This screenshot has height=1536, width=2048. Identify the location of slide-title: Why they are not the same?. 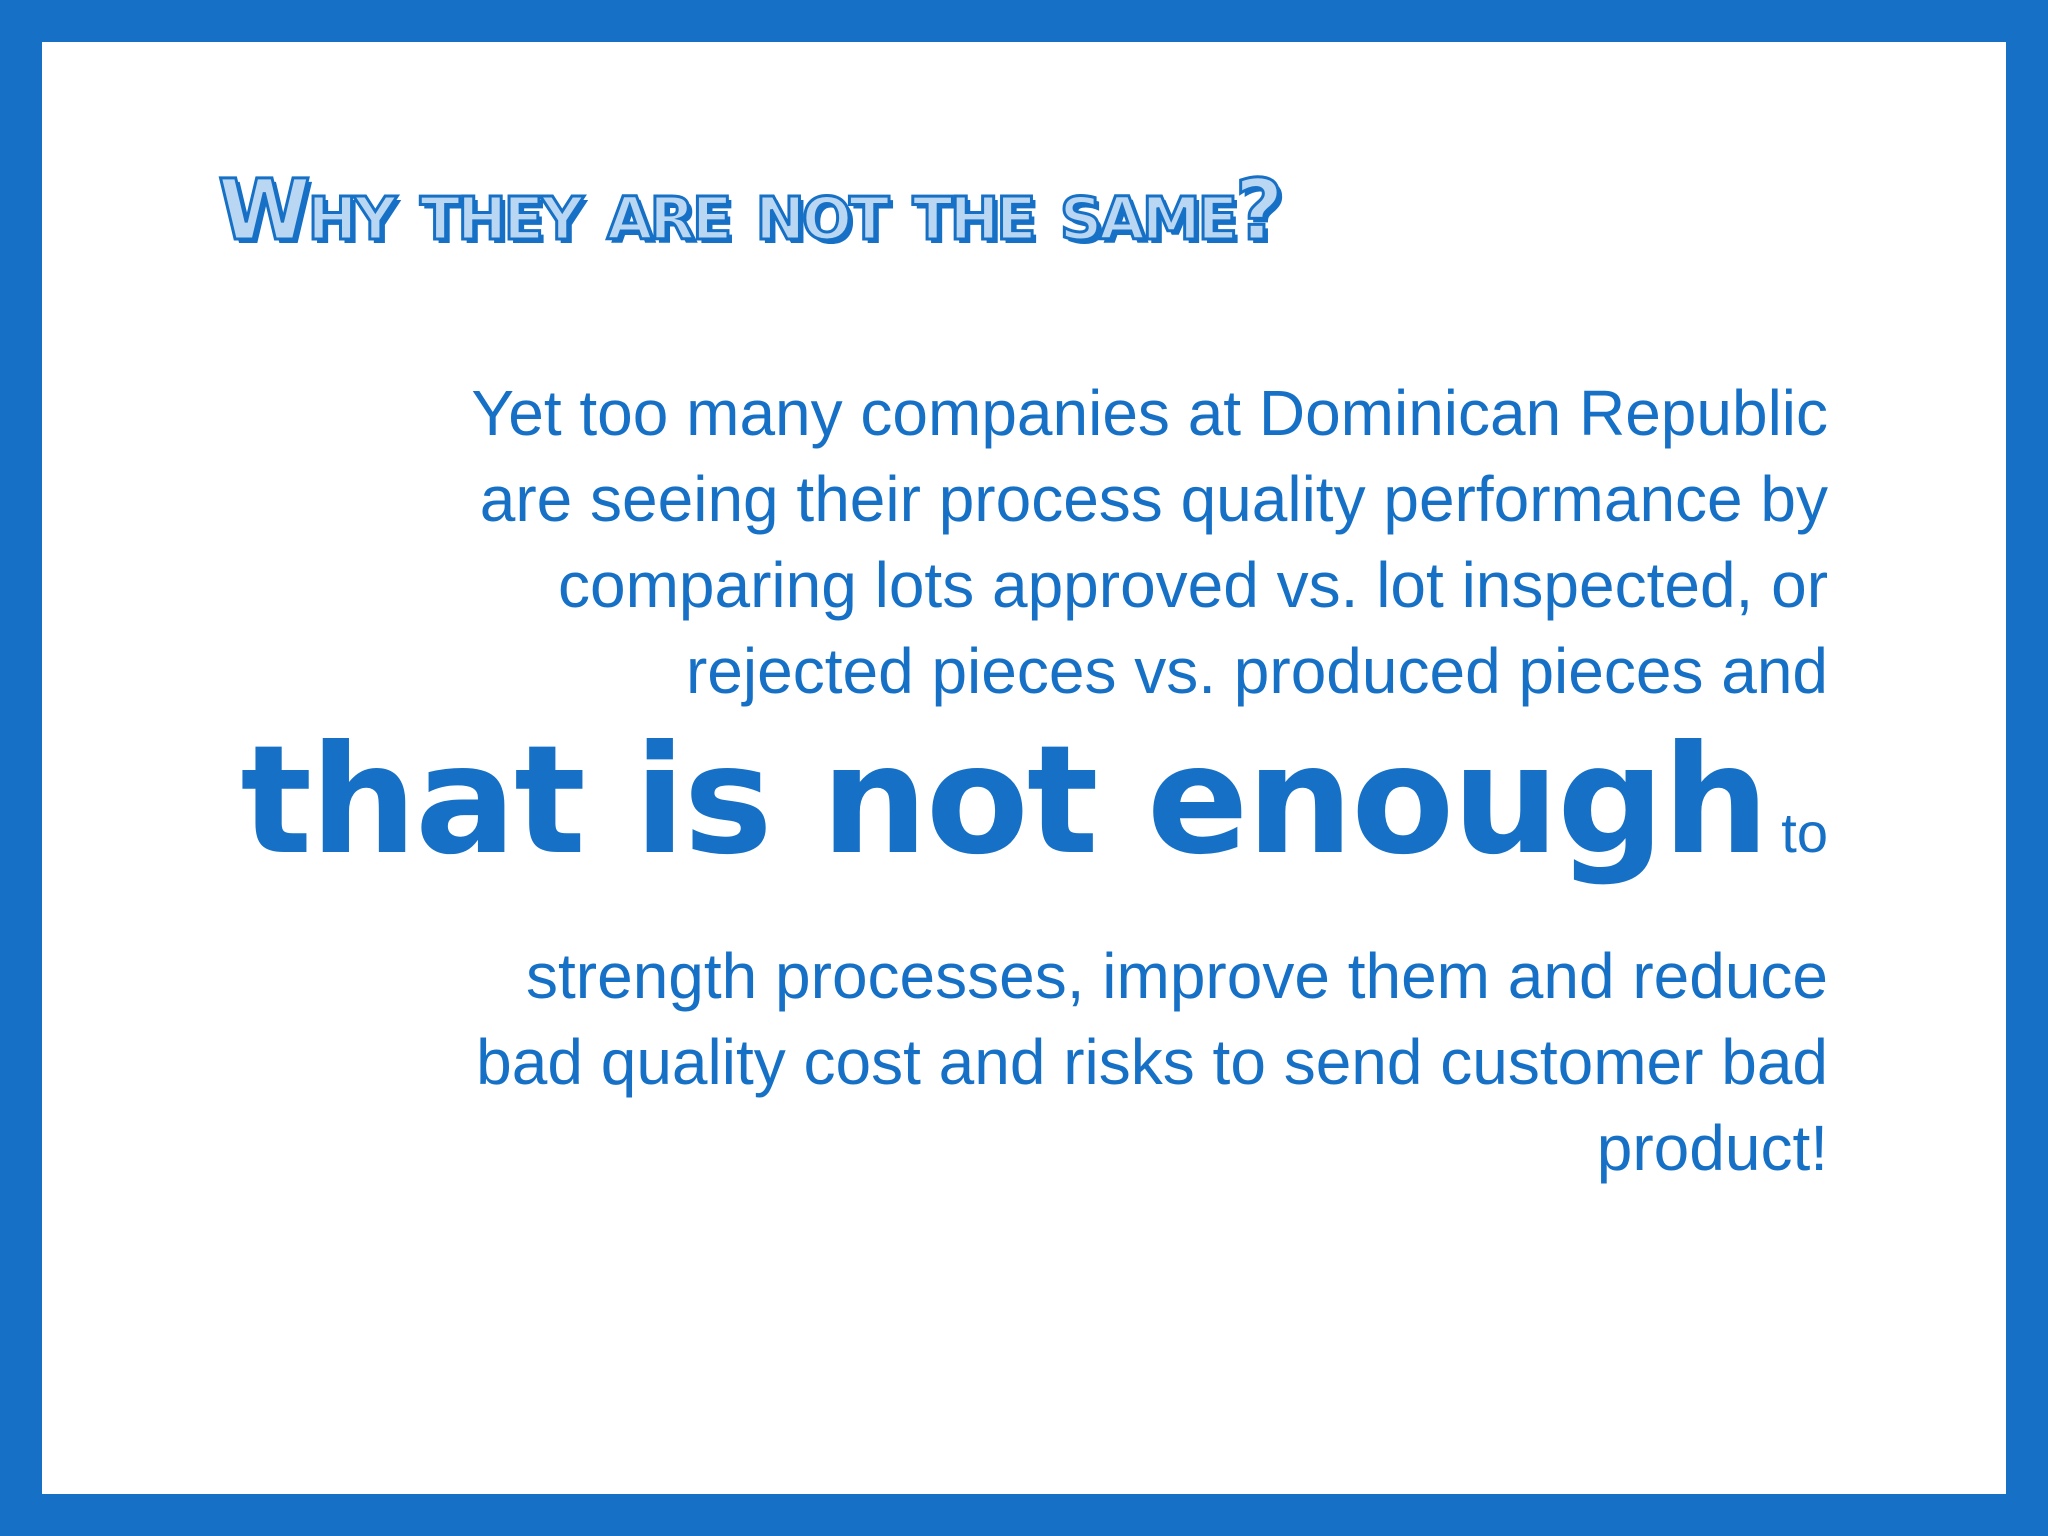
(751, 210).